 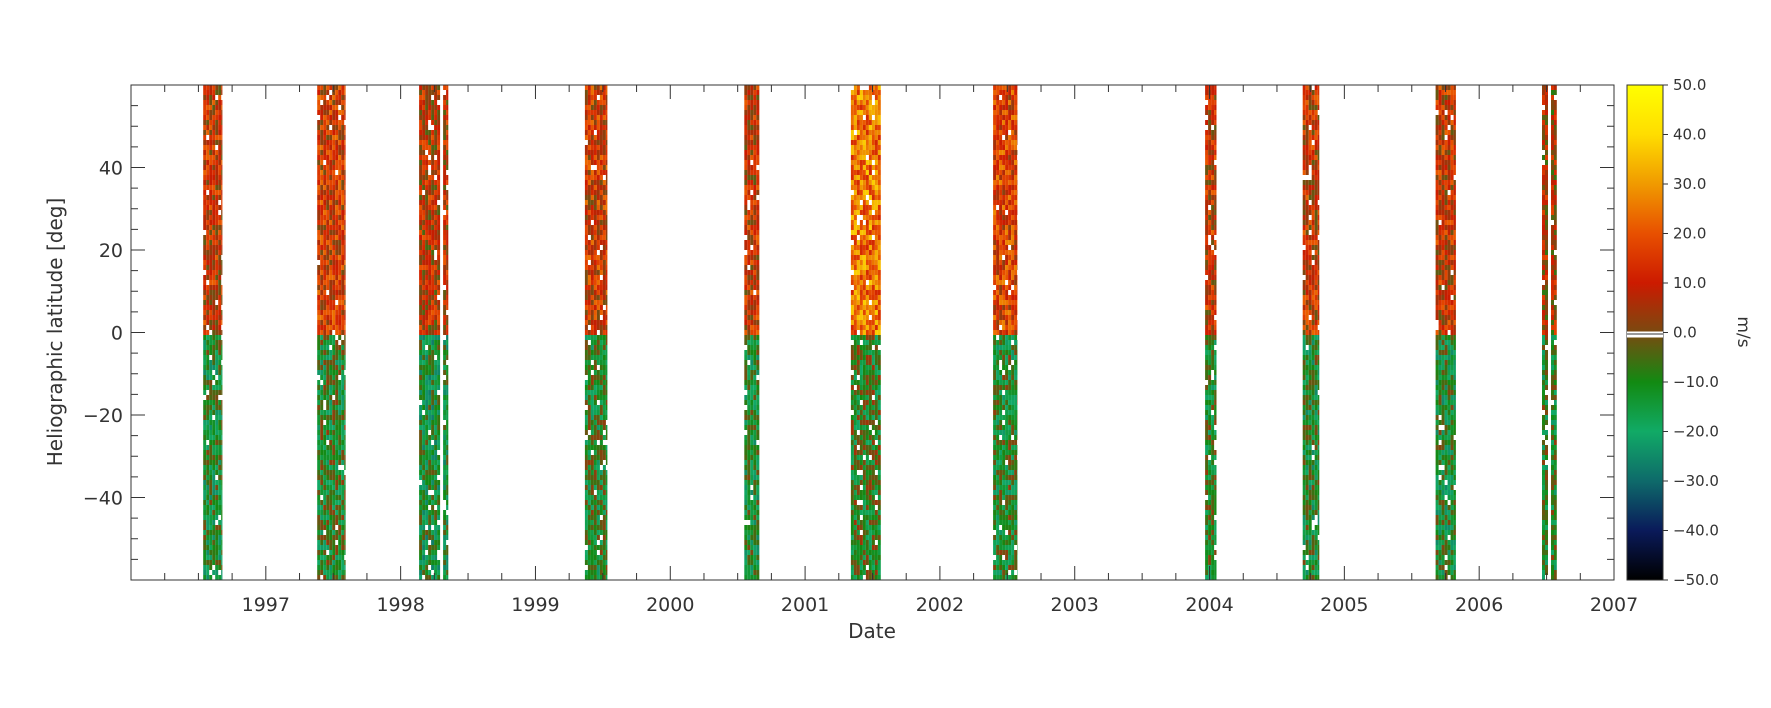 What do you see at coordinates (535, 605) in the screenshot?
I see `x-tick-label: 1999` at bounding box center [535, 605].